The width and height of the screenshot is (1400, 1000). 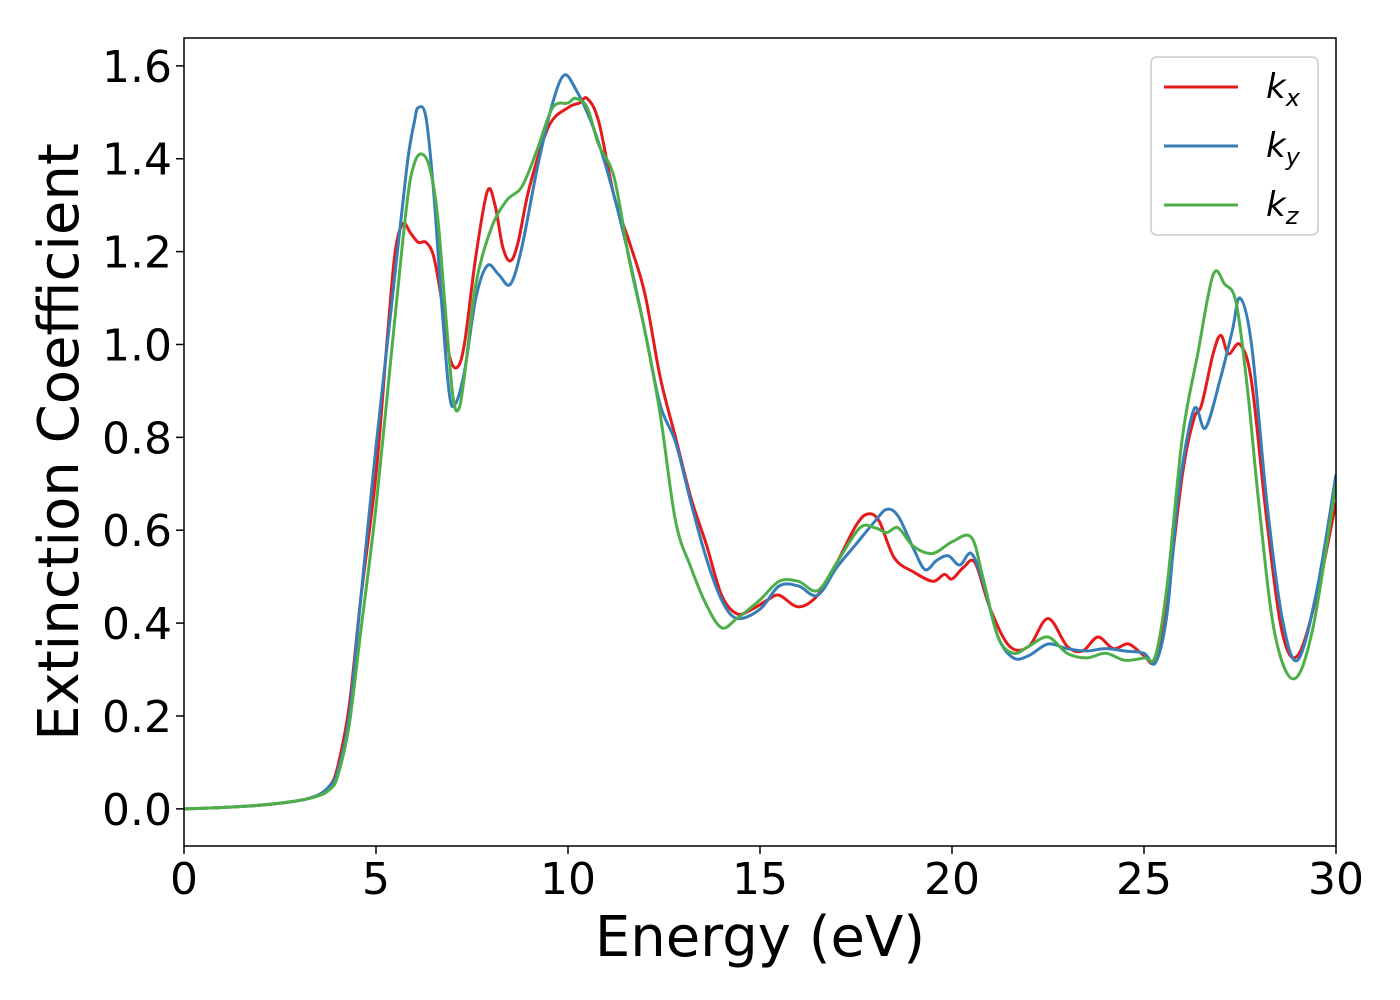 I want to click on x-axis-title: Energy (eV), so click(x=760, y=937).